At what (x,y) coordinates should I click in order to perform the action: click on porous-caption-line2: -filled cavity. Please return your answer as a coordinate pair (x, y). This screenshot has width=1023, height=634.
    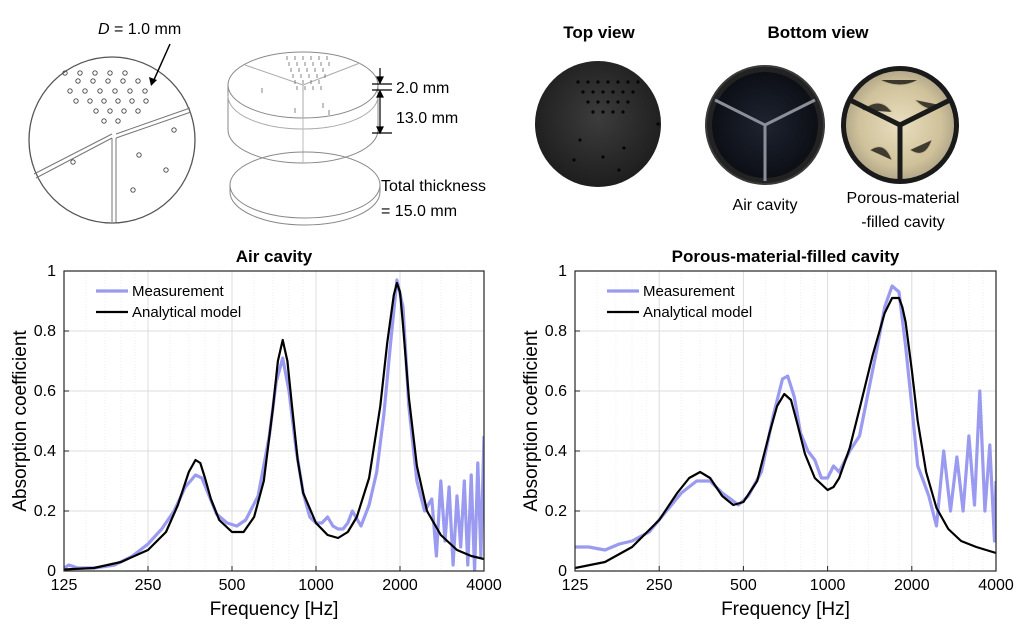
    Looking at the image, I should click on (903, 222).